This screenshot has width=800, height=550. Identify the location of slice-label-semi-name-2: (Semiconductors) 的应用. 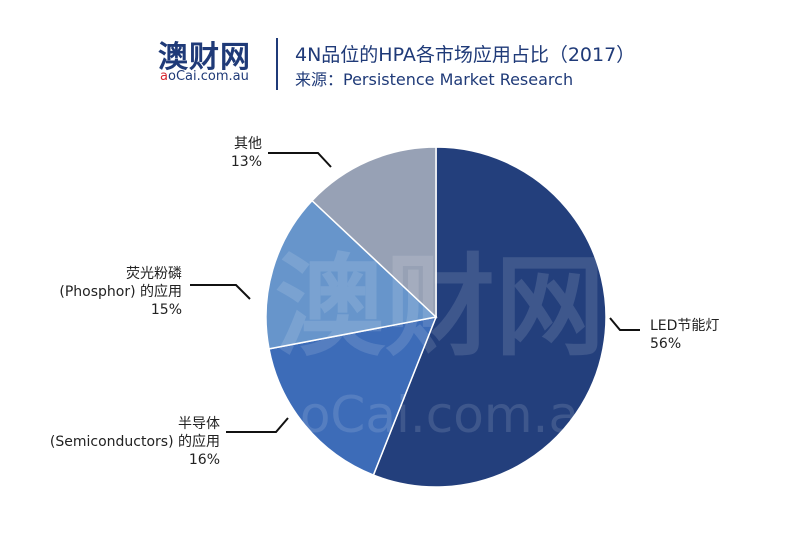
(134, 442).